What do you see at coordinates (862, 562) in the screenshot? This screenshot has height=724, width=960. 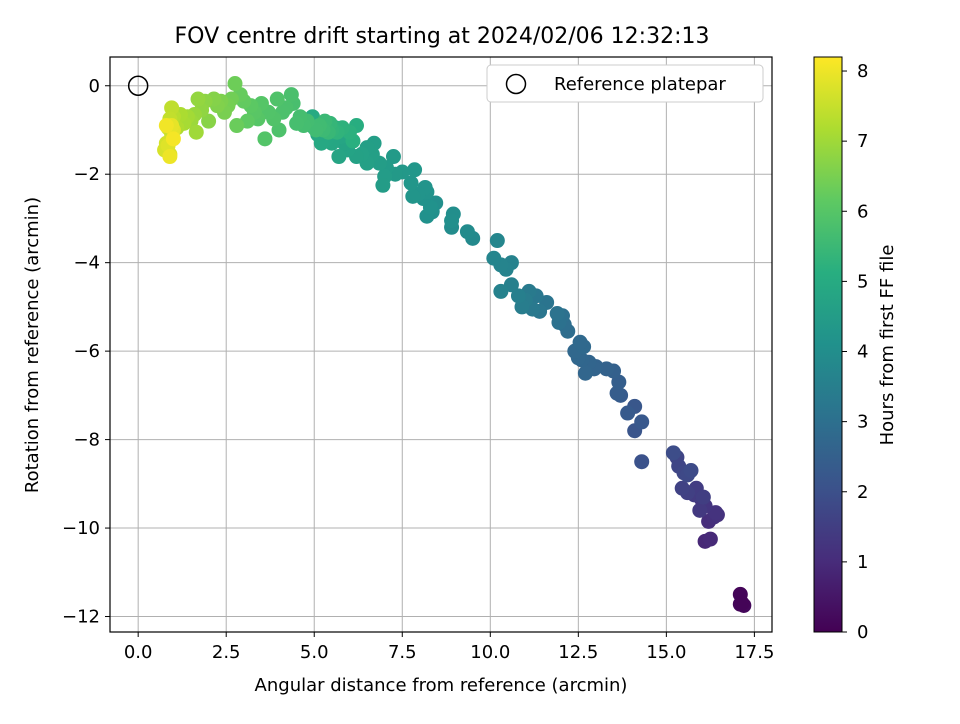 I see `colorbar-tick-label: 1` at bounding box center [862, 562].